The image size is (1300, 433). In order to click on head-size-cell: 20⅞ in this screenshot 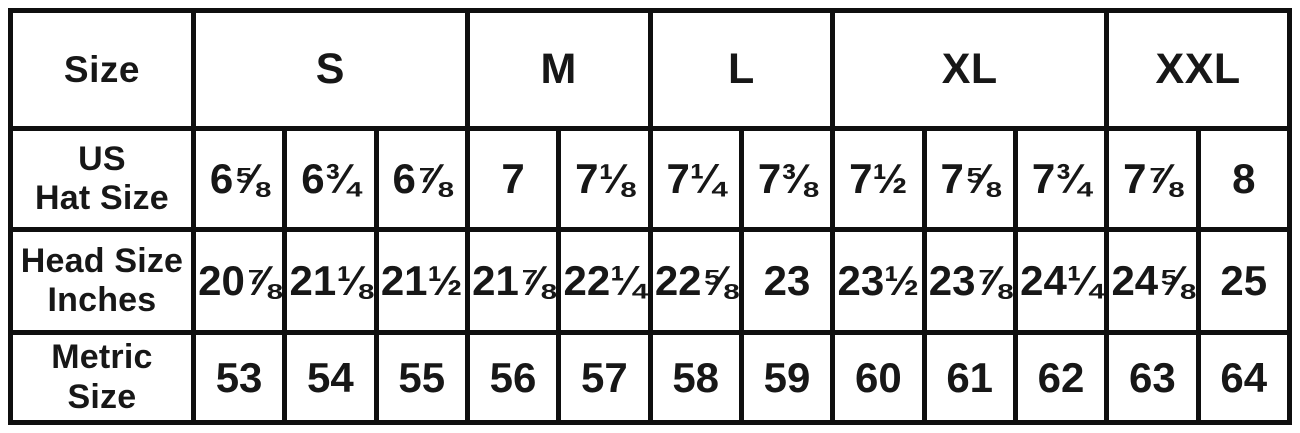, I will do `click(239, 281)`.